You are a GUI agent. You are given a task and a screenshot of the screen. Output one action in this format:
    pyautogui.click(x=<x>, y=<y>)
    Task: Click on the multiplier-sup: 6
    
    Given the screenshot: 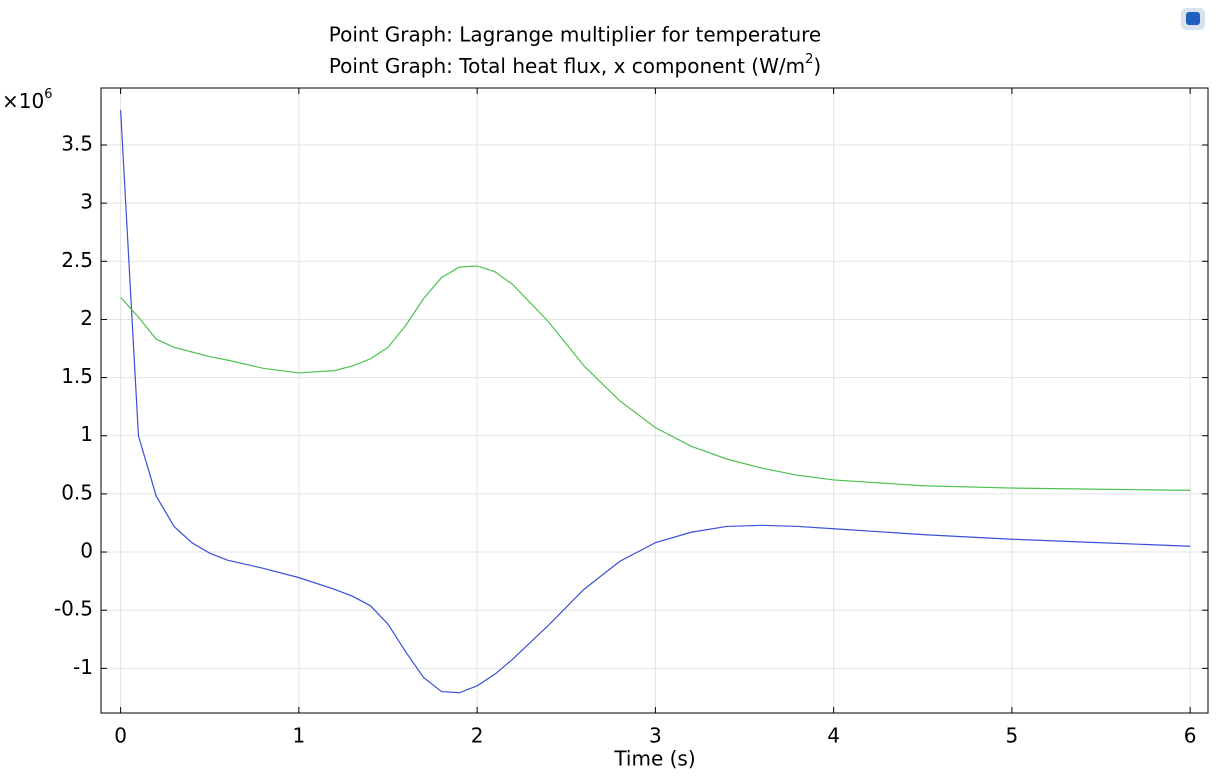 What is the action you would take?
    pyautogui.click(x=48, y=94)
    